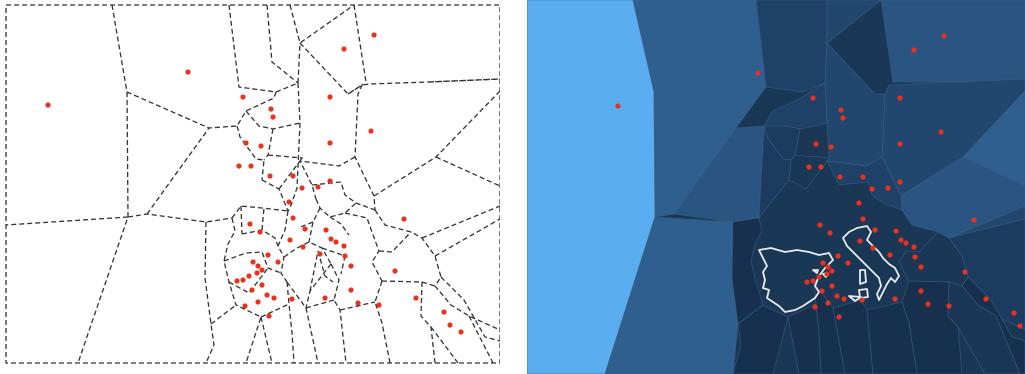 This screenshot has width=1025, height=374. I want to click on island-outline, so click(815, 271).